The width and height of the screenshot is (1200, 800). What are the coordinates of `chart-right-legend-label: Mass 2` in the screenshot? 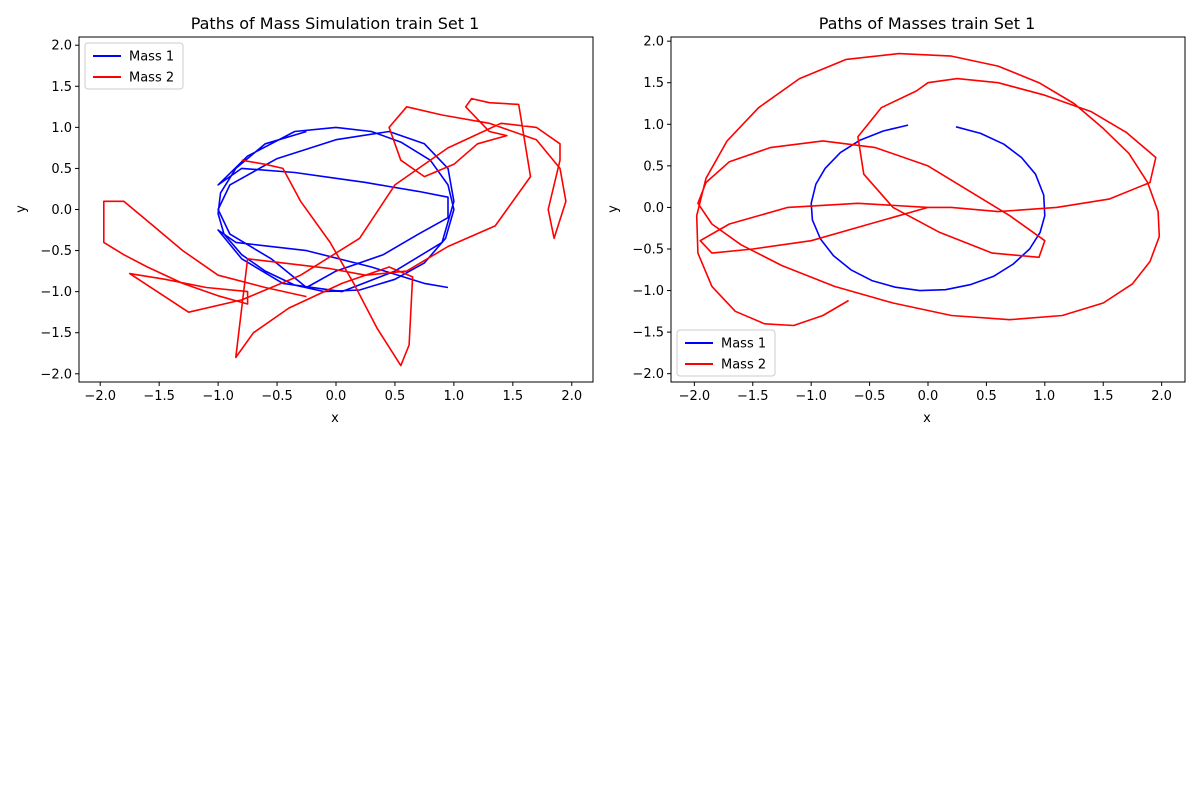 It's located at (743, 365).